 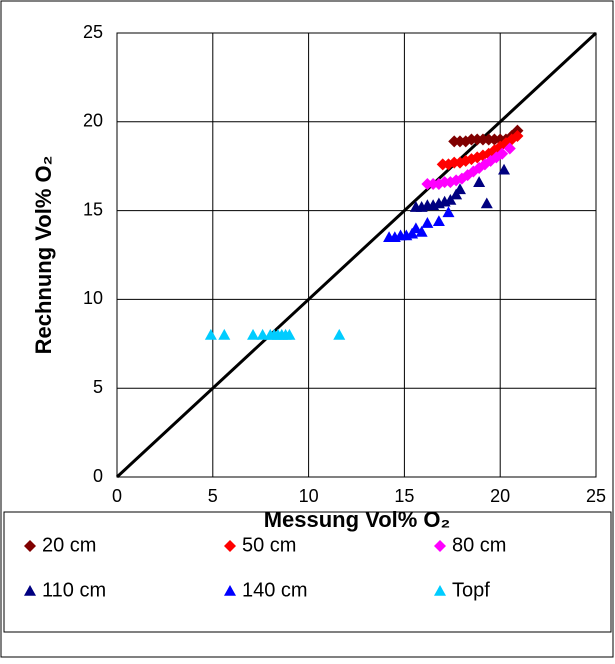 What do you see at coordinates (309, 496) in the screenshot?
I see `x-tick-label: 10` at bounding box center [309, 496].